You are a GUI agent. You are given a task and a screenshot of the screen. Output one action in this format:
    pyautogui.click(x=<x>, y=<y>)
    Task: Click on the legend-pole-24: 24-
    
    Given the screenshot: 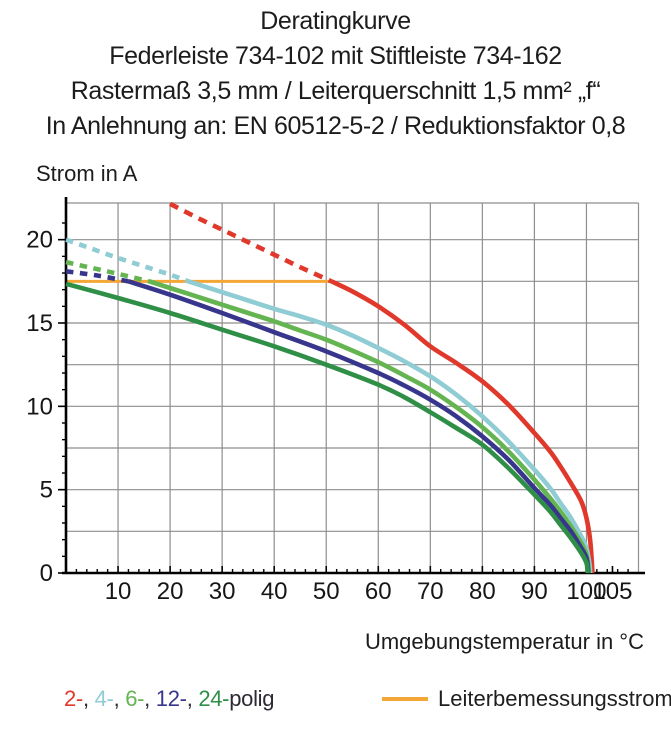 What is the action you would take?
    pyautogui.click(x=214, y=698)
    